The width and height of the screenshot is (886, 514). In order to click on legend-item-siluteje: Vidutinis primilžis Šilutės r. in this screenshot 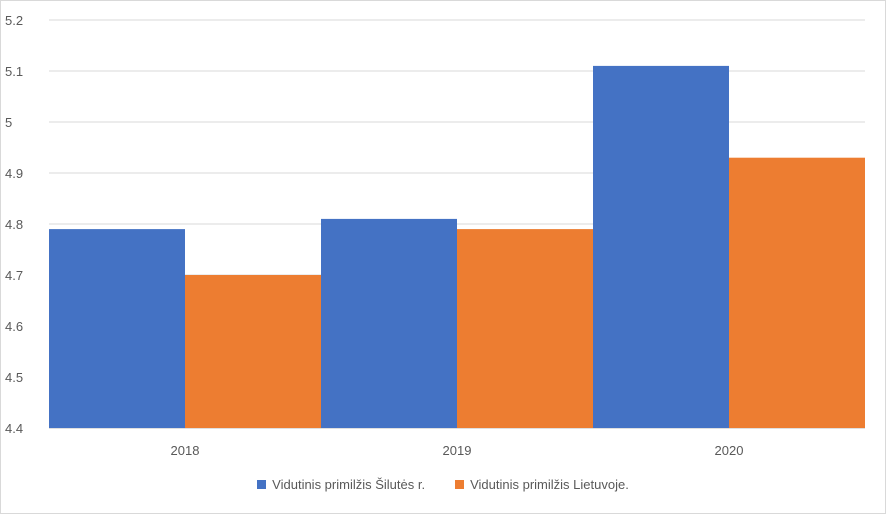, I will do `click(341, 484)`.